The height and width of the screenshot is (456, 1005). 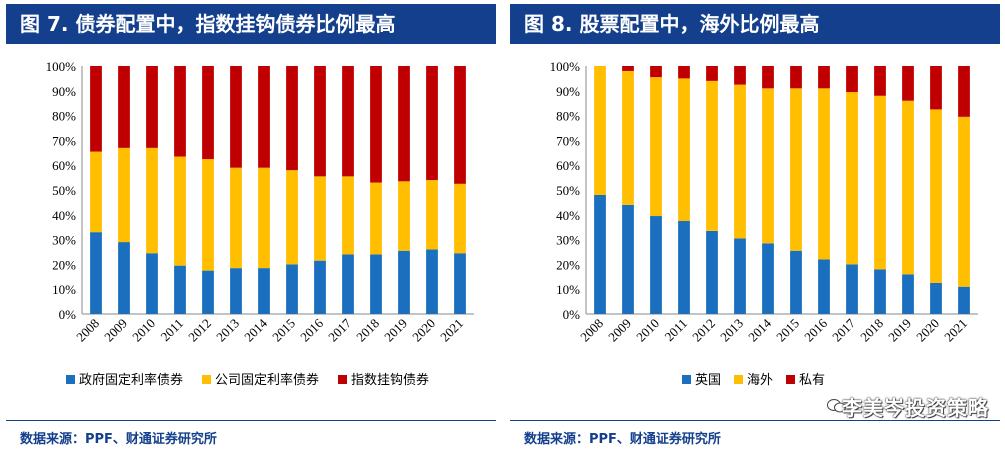 What do you see at coordinates (251, 24) in the screenshot?
I see `chart-title-bond-allocation: 图 7. 债券配置中，指数挂钩债券比例最高` at bounding box center [251, 24].